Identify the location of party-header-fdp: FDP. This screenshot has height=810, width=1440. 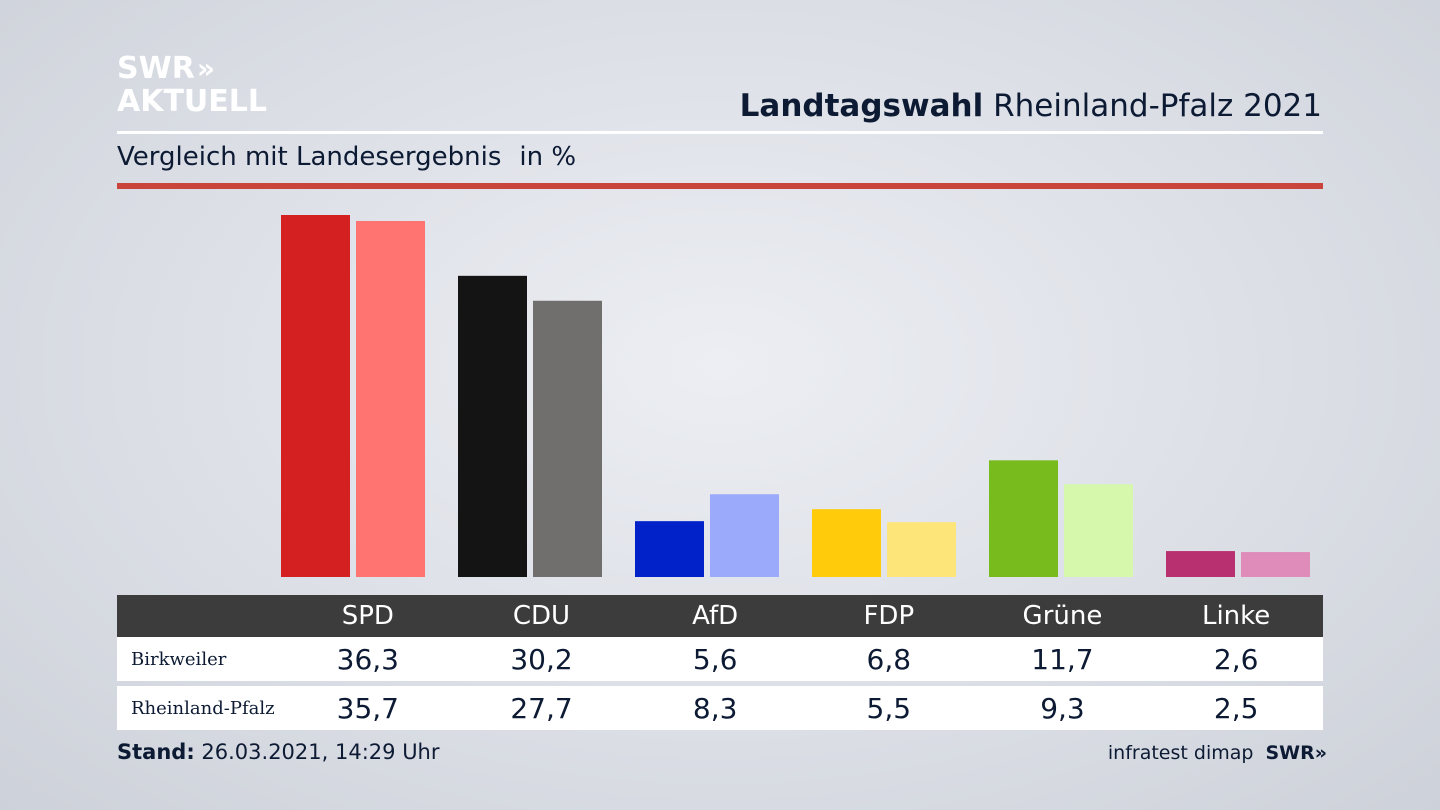
(888, 616).